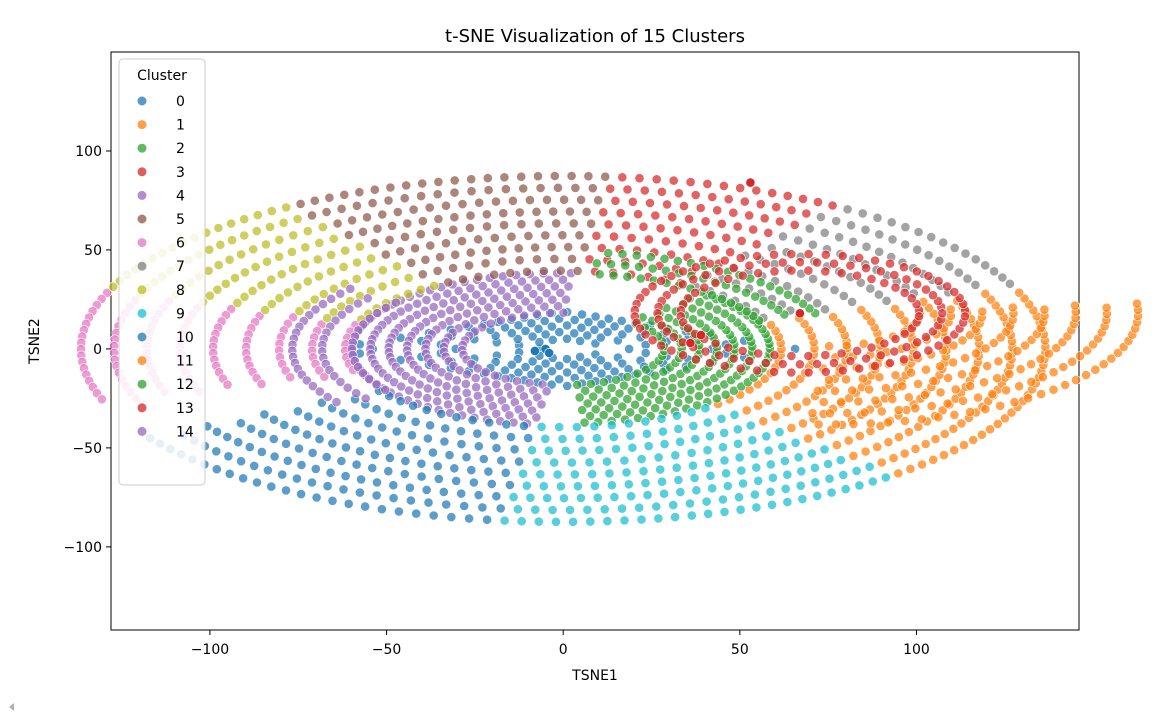  I want to click on legend-label-7: 7, so click(180, 267).